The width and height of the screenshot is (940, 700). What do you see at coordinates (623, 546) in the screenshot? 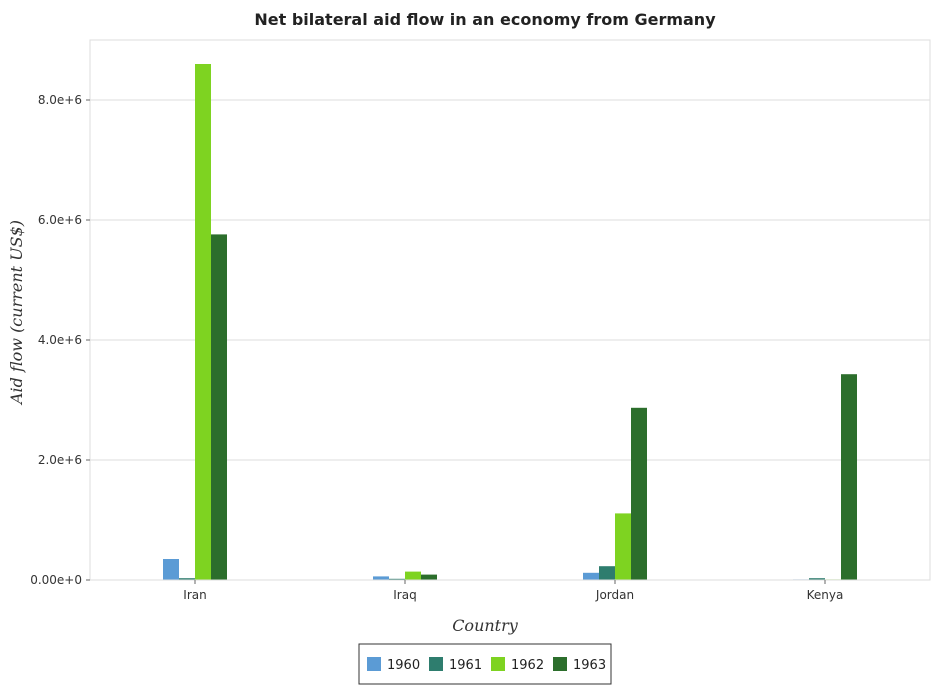
I see `bar-1962-jordan` at bounding box center [623, 546].